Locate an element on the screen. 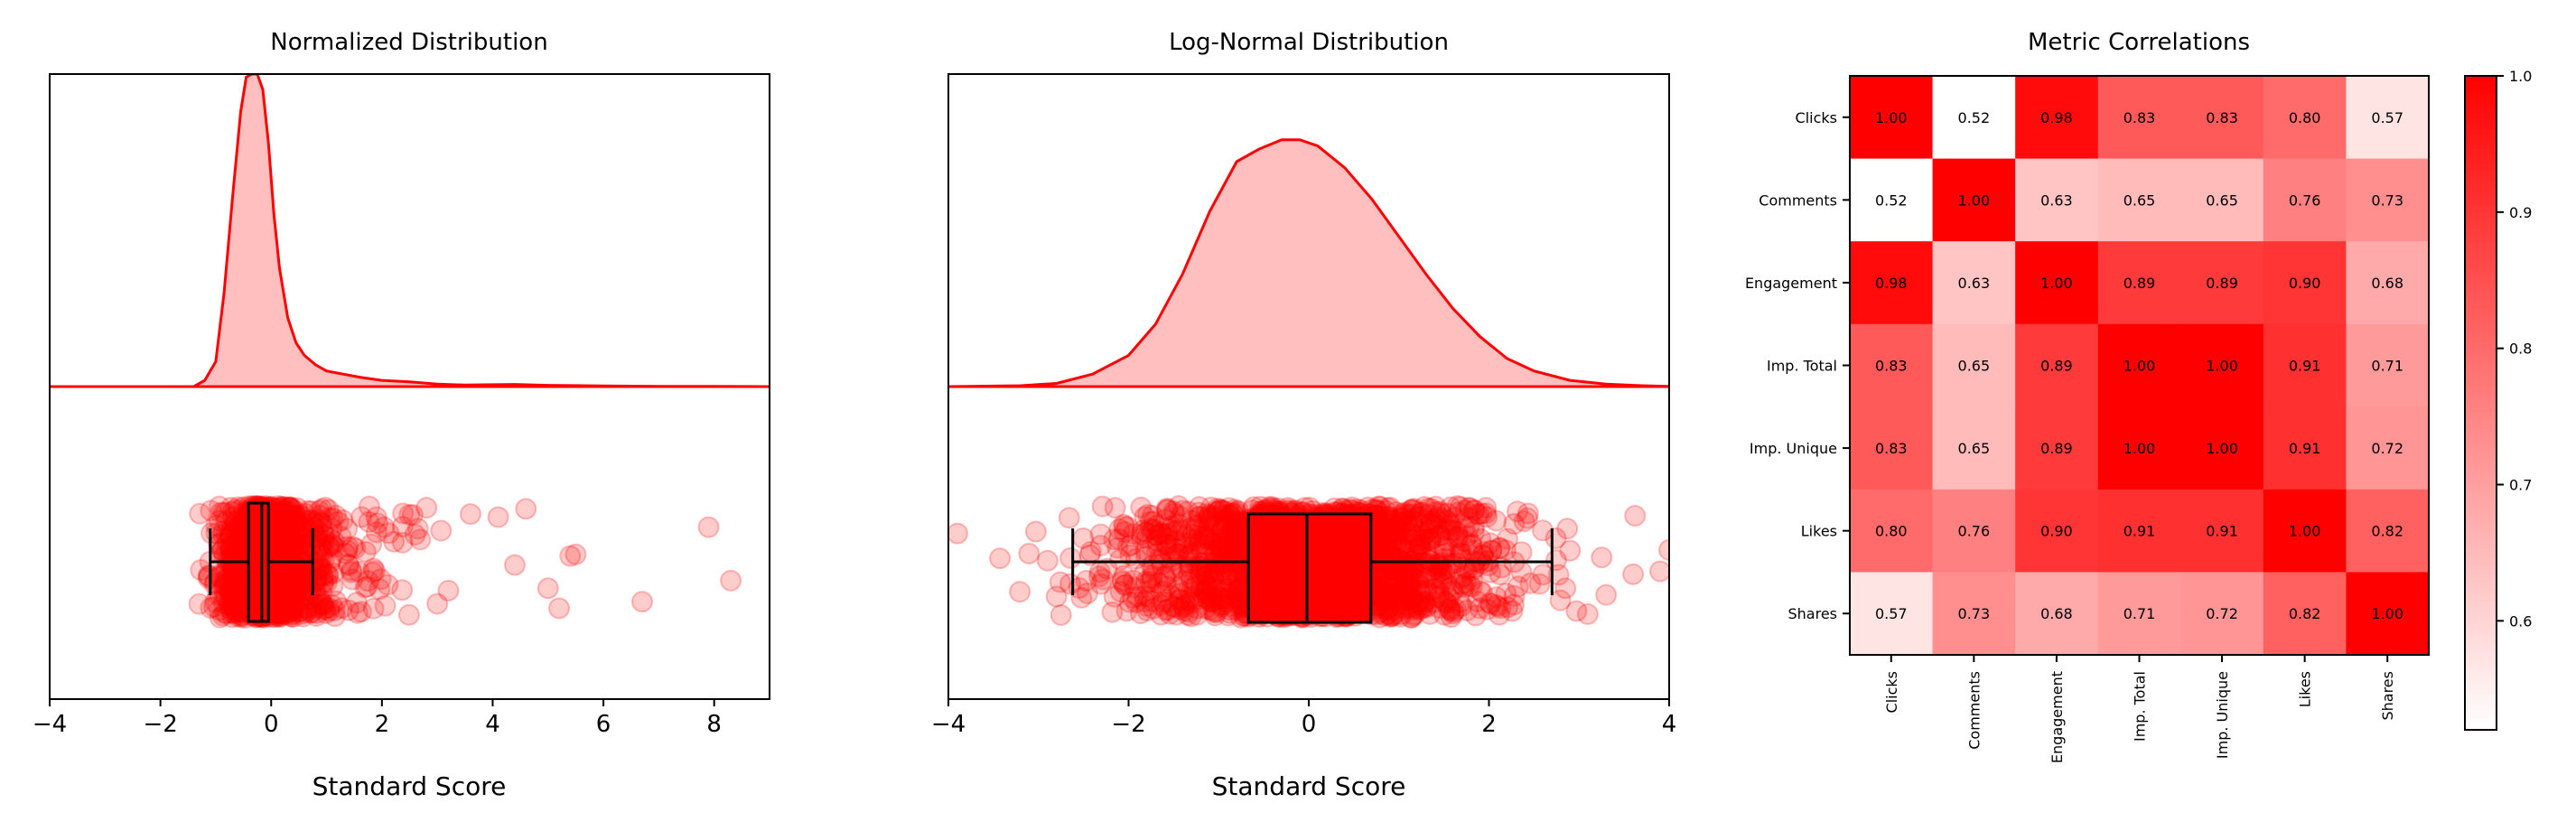 This screenshot has width=2576, height=831. x-axis-label: Standard Score is located at coordinates (1309, 786).